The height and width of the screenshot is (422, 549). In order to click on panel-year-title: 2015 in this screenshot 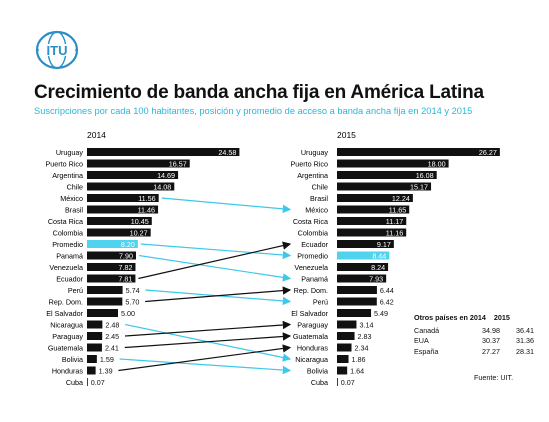, I will do `click(346, 135)`.